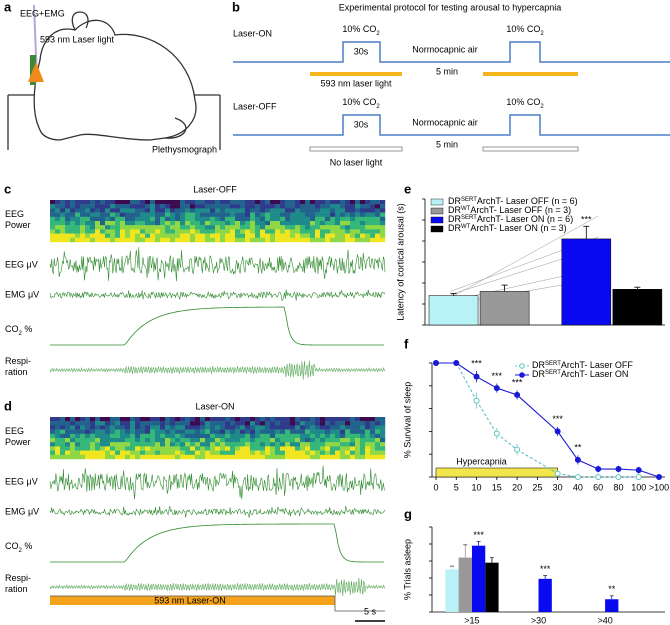 The width and height of the screenshot is (670, 625). Describe the element at coordinates (16, 372) in the screenshot. I see `row-label: ration` at that location.